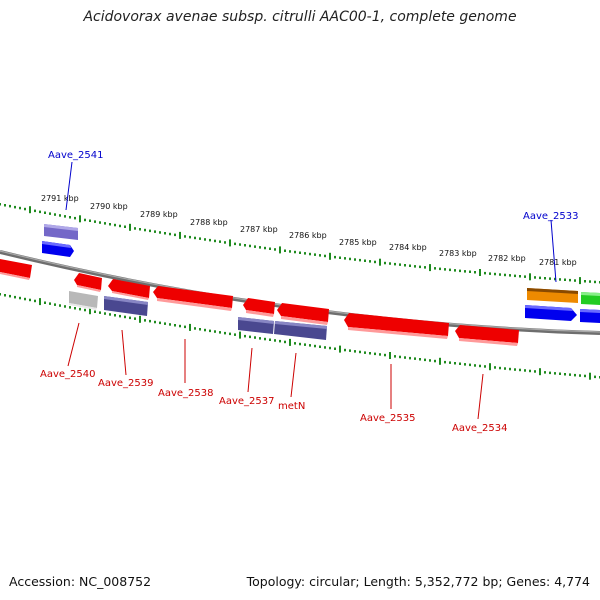 The width and height of the screenshot is (600, 600). I want to click on gene-label-aave-2540: Aave_2540, so click(68, 374).